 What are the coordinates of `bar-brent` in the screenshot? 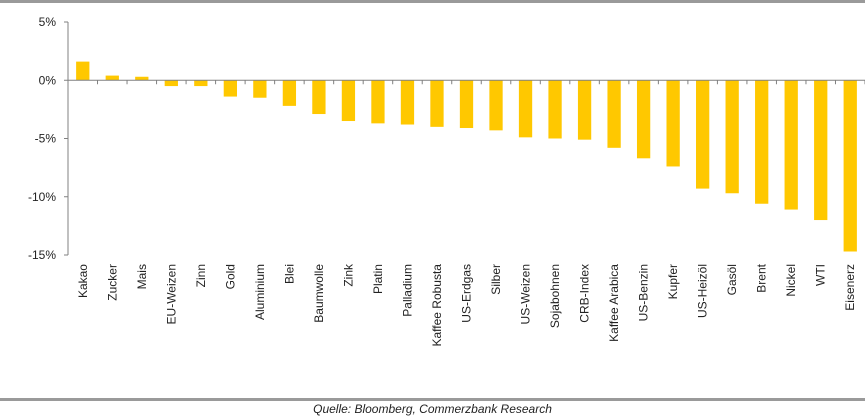 It's located at (762, 142).